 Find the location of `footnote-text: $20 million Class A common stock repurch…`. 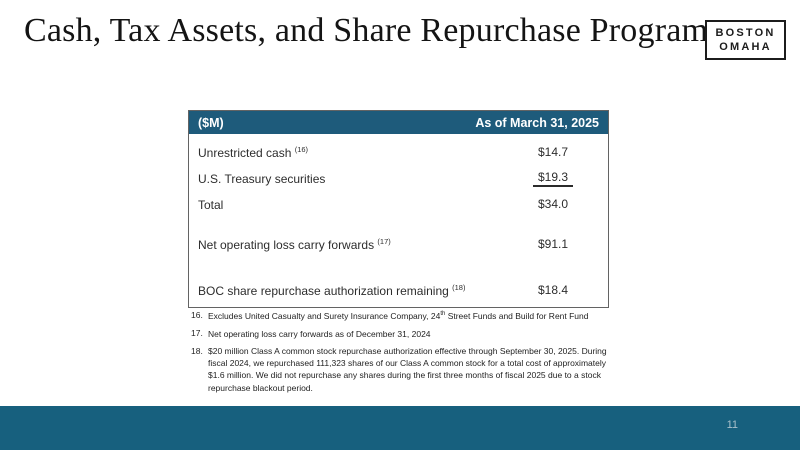

footnote-text: $20 million Class A common stock repurch… is located at coordinates (407, 369).